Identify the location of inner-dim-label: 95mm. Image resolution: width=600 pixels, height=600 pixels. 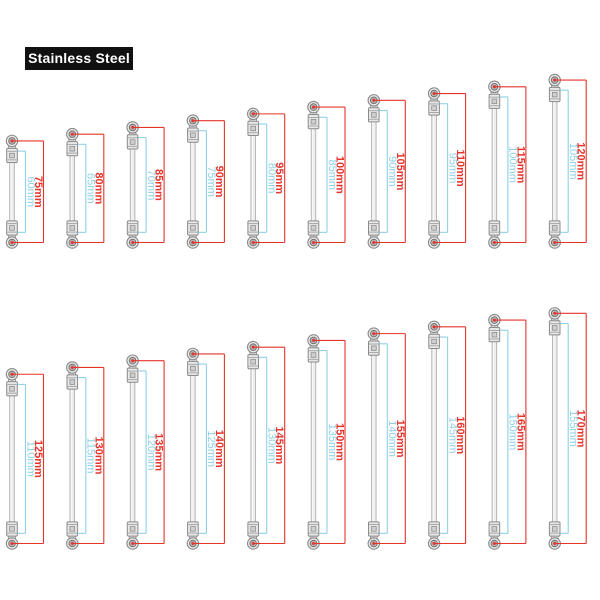
(452, 168).